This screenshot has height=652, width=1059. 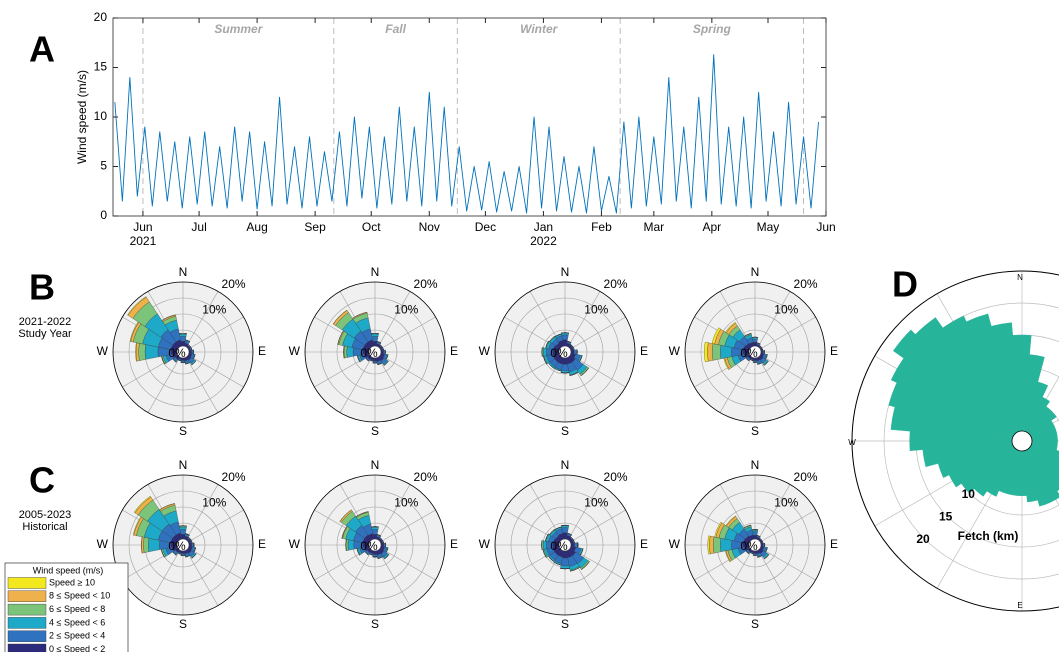 I want to click on row-caption: Study Year, so click(x=45, y=334).